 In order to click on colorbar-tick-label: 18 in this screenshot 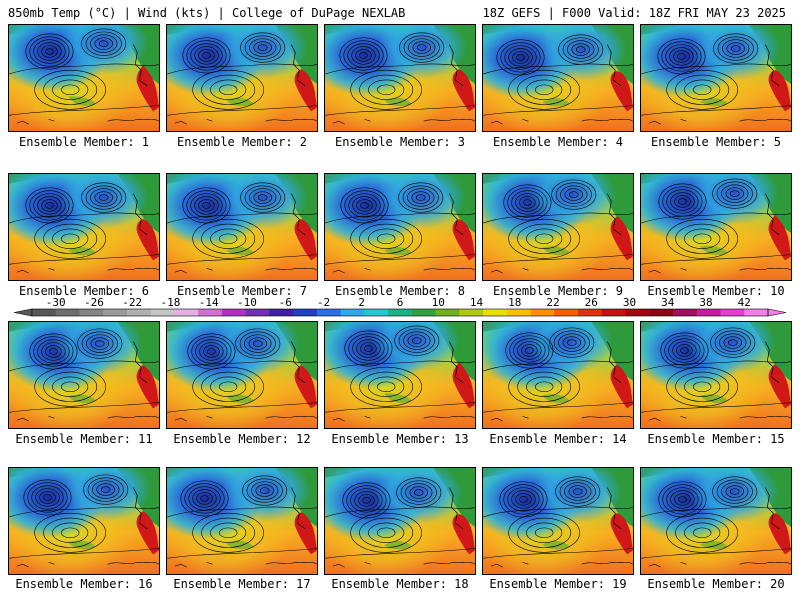, I will do `click(514, 303)`.